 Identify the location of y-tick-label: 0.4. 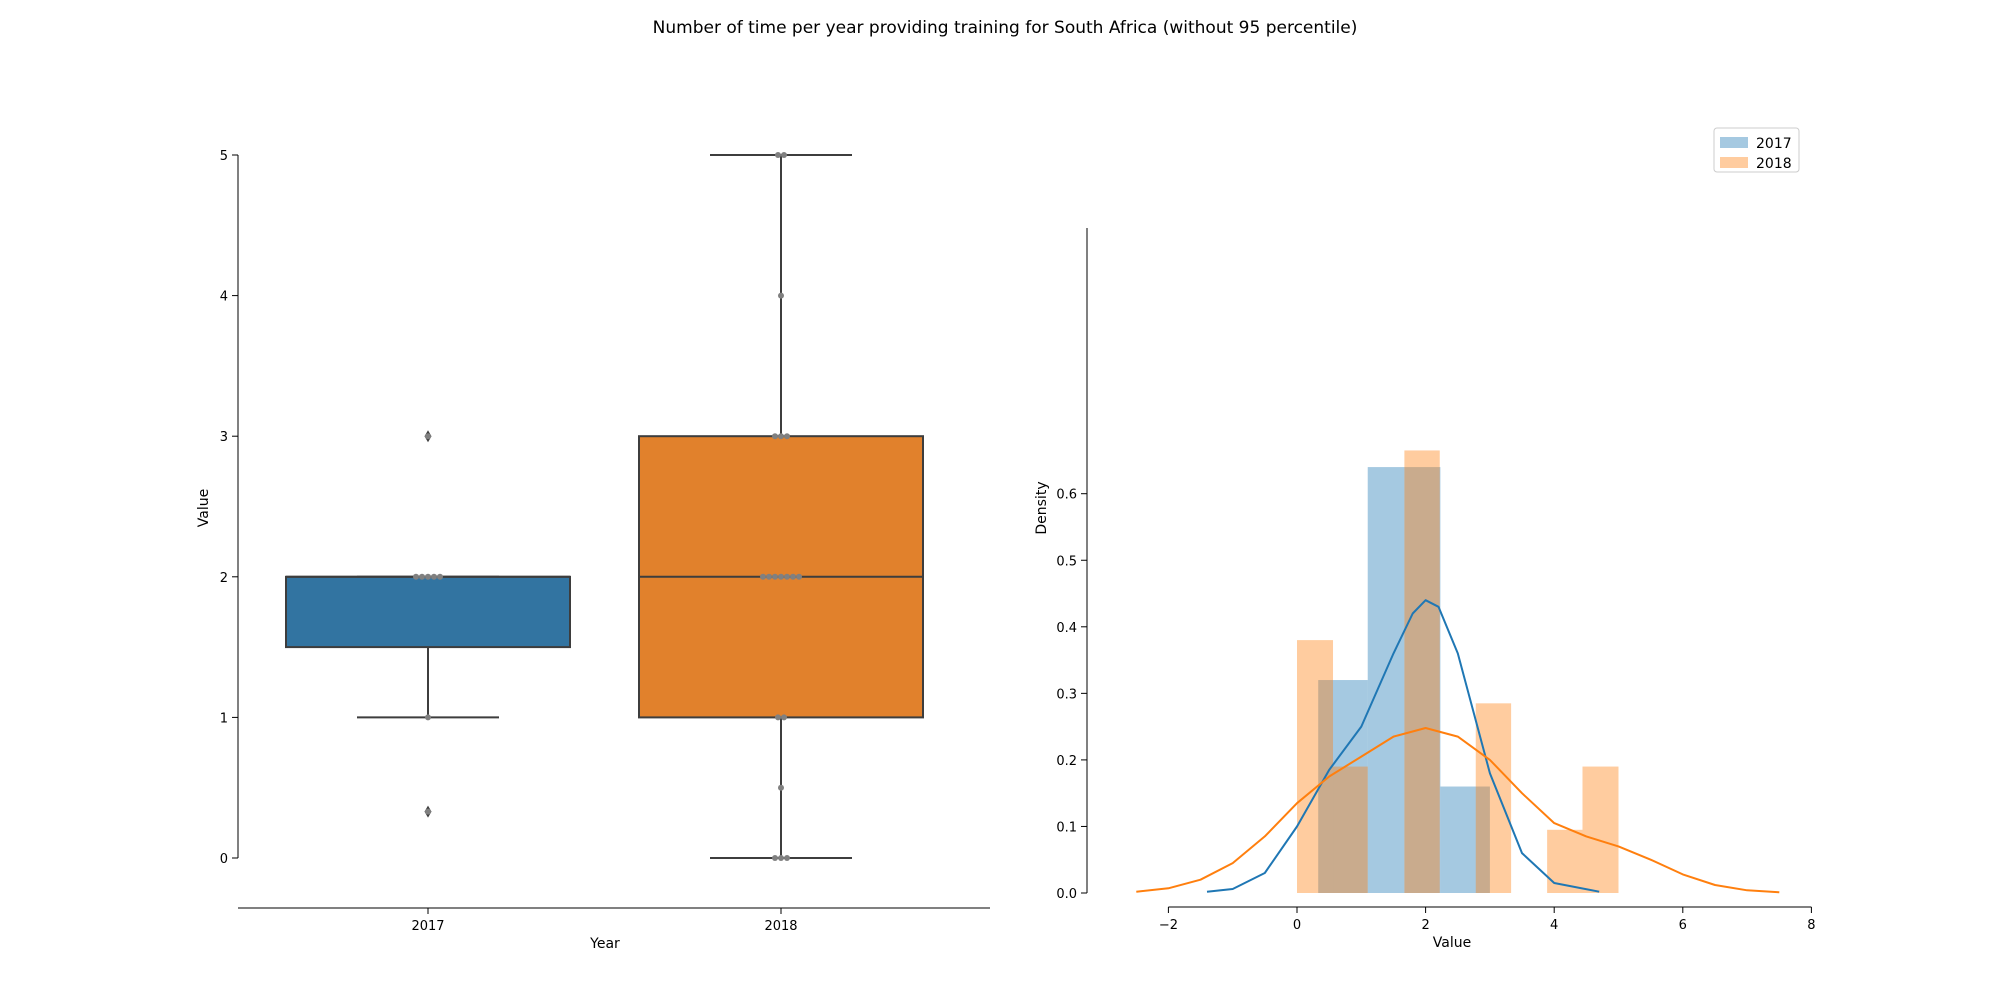
(1066, 628).